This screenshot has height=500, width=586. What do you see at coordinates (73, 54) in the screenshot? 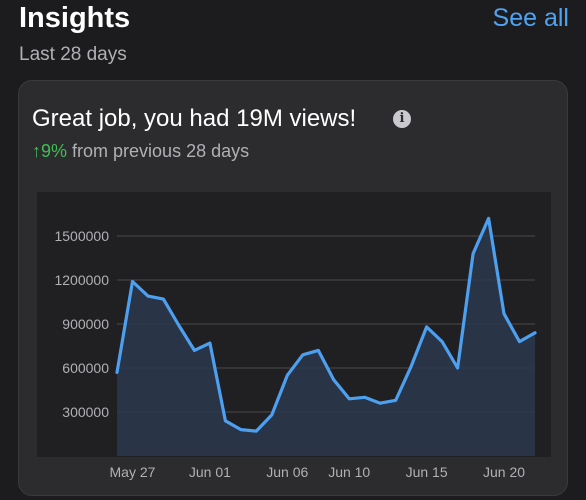
I see `period-label: Last 28 days` at bounding box center [73, 54].